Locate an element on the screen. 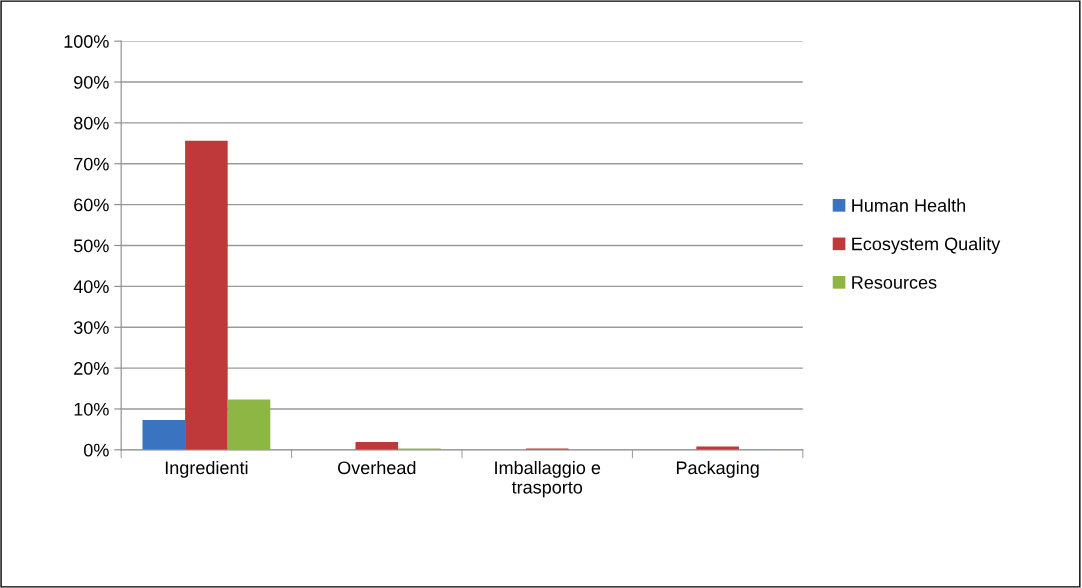  x-tick-label: Overhead is located at coordinates (377, 467).